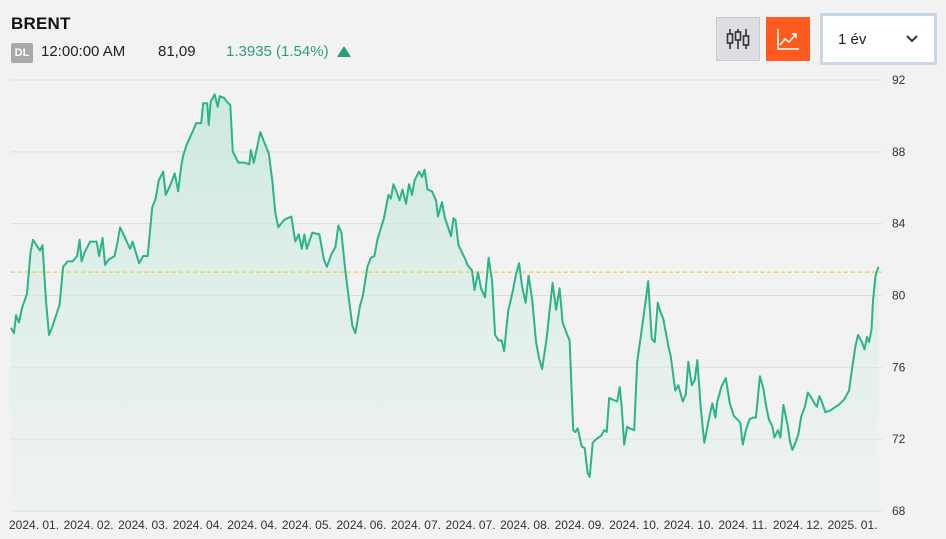 The width and height of the screenshot is (946, 539). I want to click on chevron-down-icon, so click(912, 39).